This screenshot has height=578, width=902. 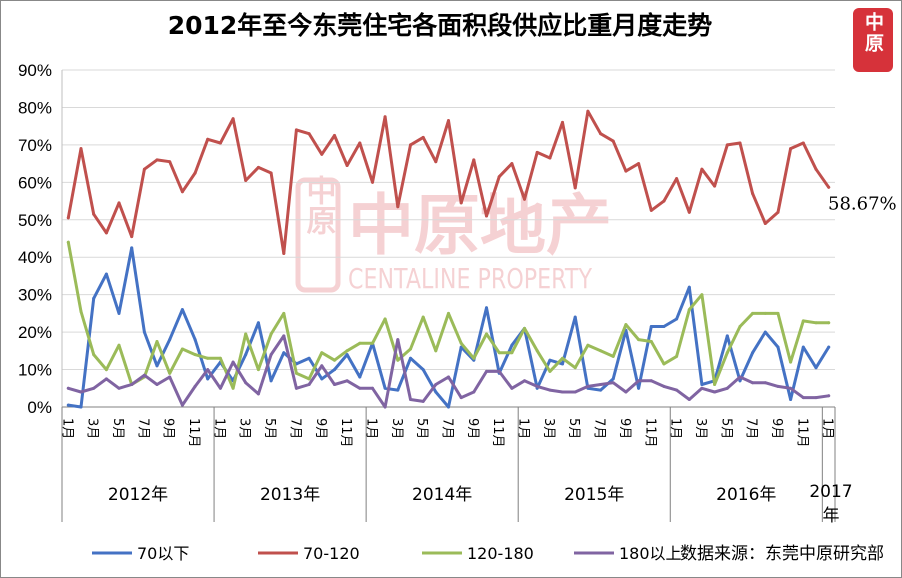 I want to click on logo-text: 中原, so click(x=873, y=32).